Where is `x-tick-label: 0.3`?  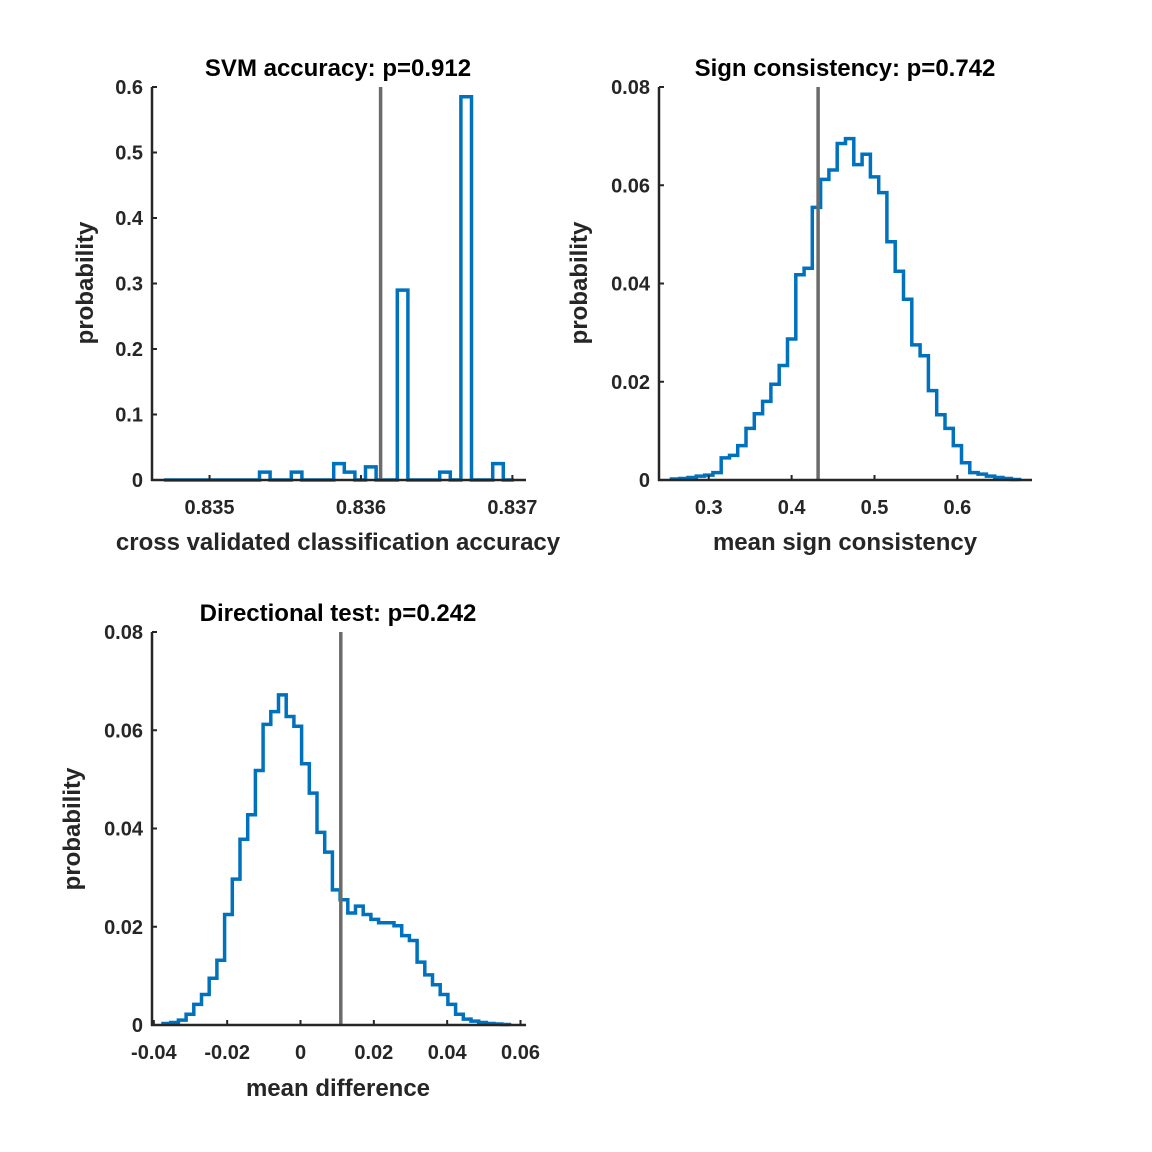 x-tick-label: 0.3 is located at coordinates (709, 508).